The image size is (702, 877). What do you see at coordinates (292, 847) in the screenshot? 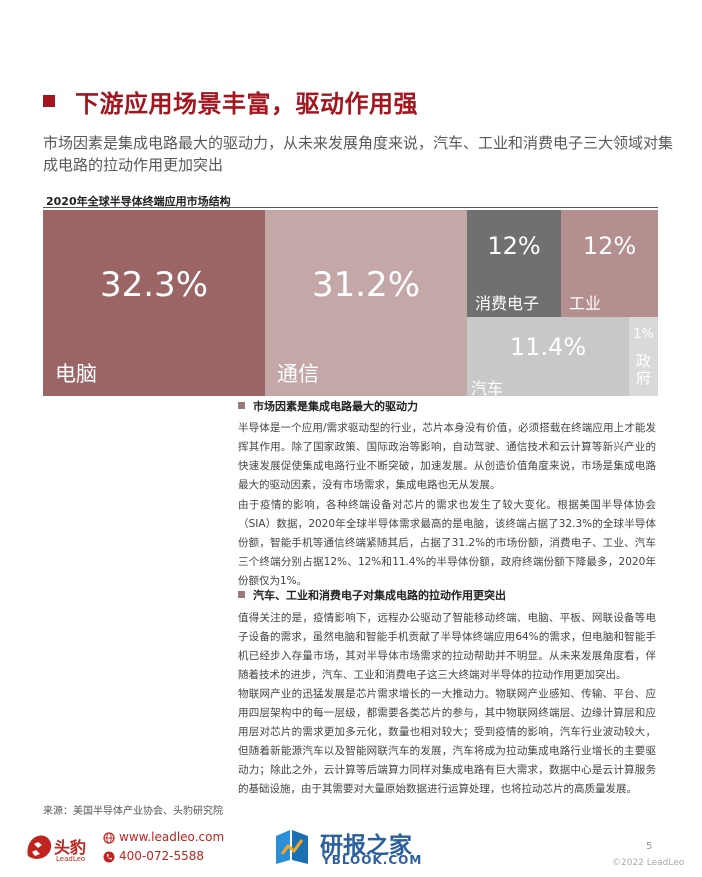
I see `book-logo-icon` at bounding box center [292, 847].